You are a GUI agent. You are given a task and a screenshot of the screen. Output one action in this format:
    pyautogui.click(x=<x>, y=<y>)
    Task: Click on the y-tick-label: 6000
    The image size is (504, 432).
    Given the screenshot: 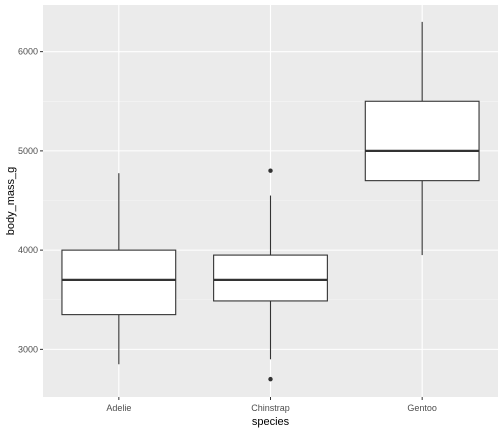 What is the action you would take?
    pyautogui.click(x=28, y=52)
    